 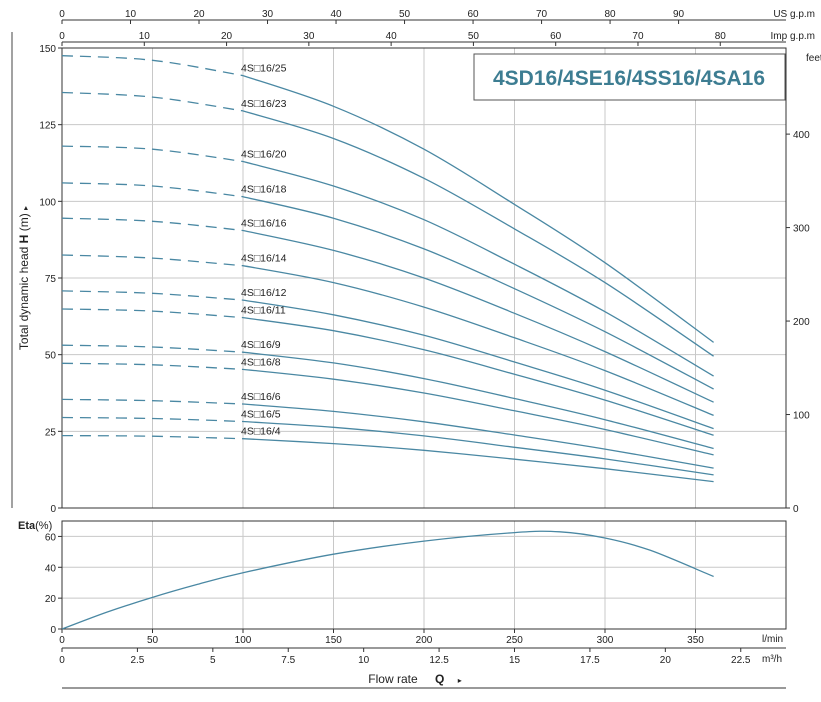 I want to click on head-y-tick-label: 0, so click(x=53, y=509).